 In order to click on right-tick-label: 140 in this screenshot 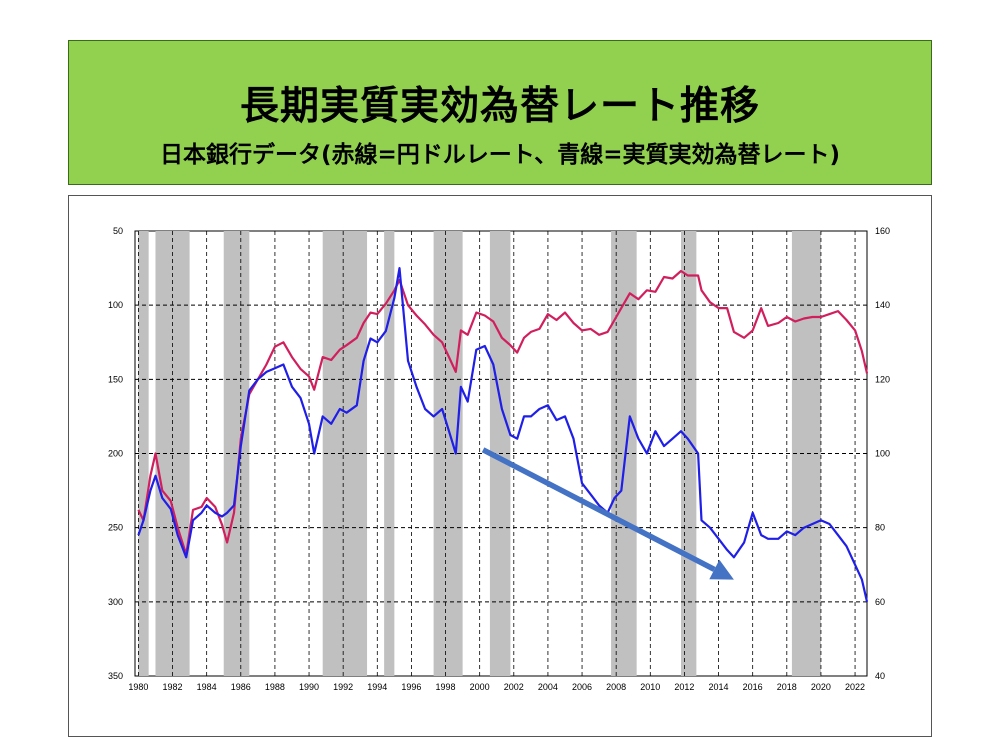, I will do `click(882, 305)`.